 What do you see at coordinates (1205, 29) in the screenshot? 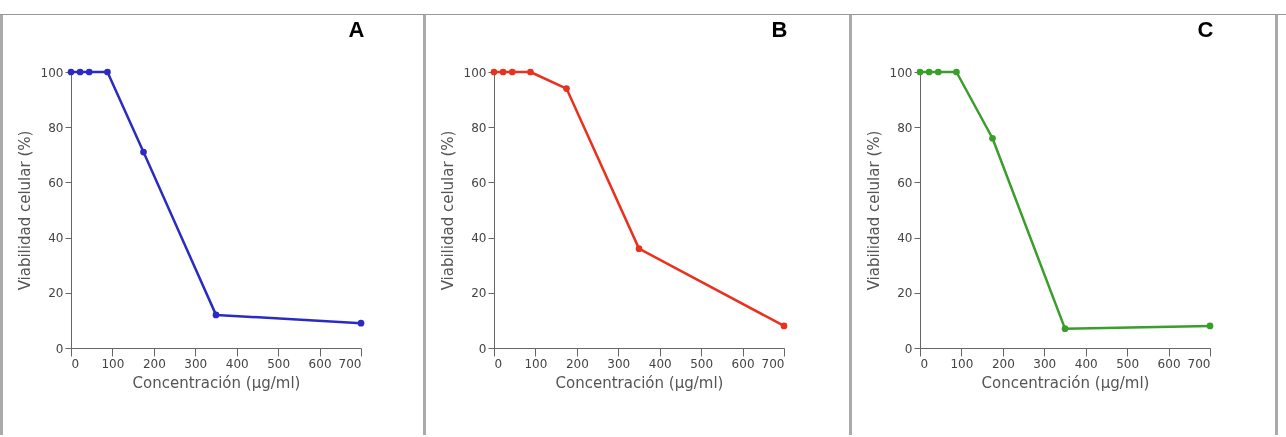
I see `chart-title: C` at bounding box center [1205, 29].